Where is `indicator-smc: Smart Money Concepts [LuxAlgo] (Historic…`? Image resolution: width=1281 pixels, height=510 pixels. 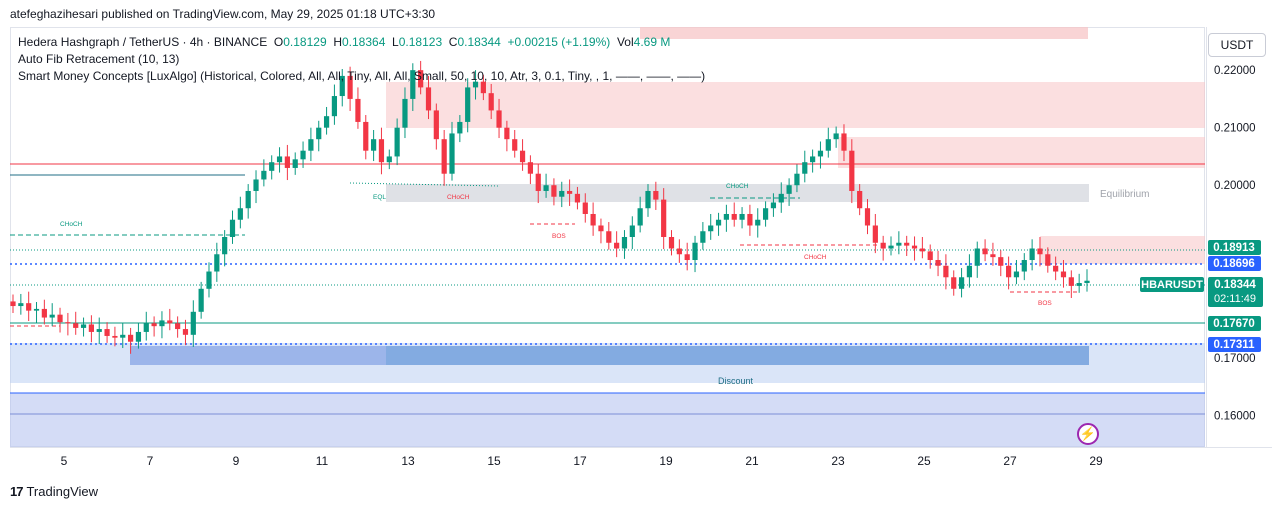
indicator-smc: Smart Money Concepts [LuxAlgo] (Historic… is located at coordinates (362, 76).